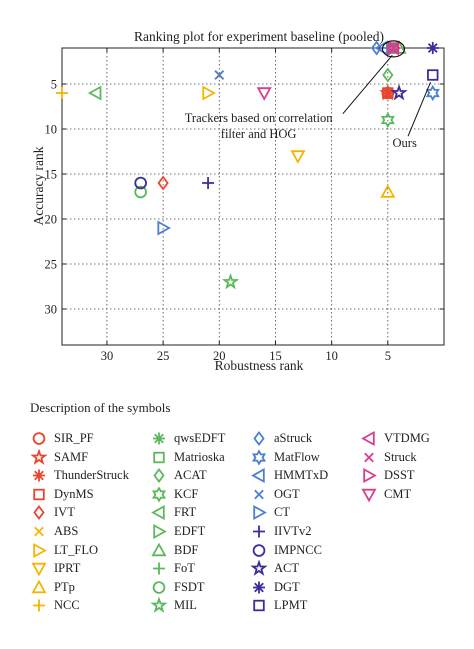  What do you see at coordinates (275, 356) in the screenshot?
I see `x-tick-label: 15` at bounding box center [275, 356].